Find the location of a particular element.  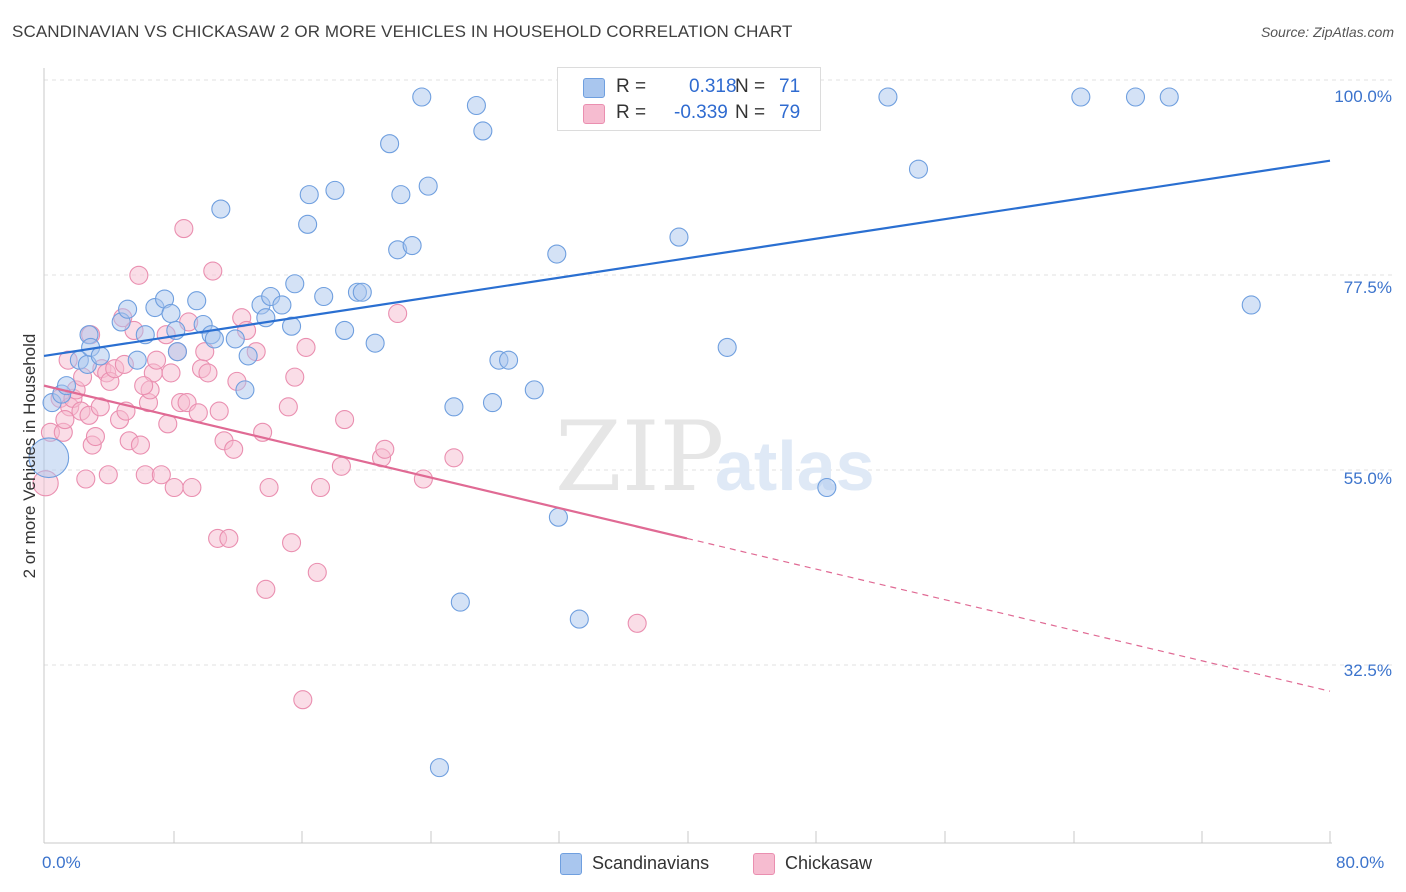

watermark: ZIP atlas is located at coordinates (715, 457).